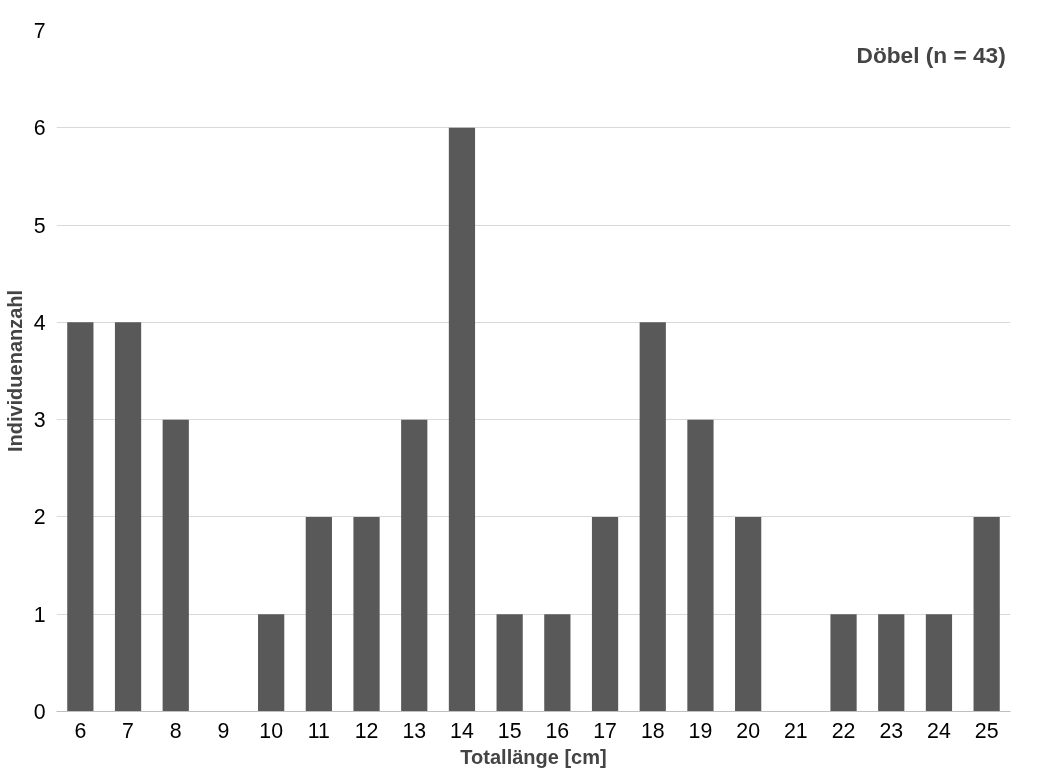  Describe the element at coordinates (891, 730) in the screenshot. I see `x-tick-label: 23` at that location.